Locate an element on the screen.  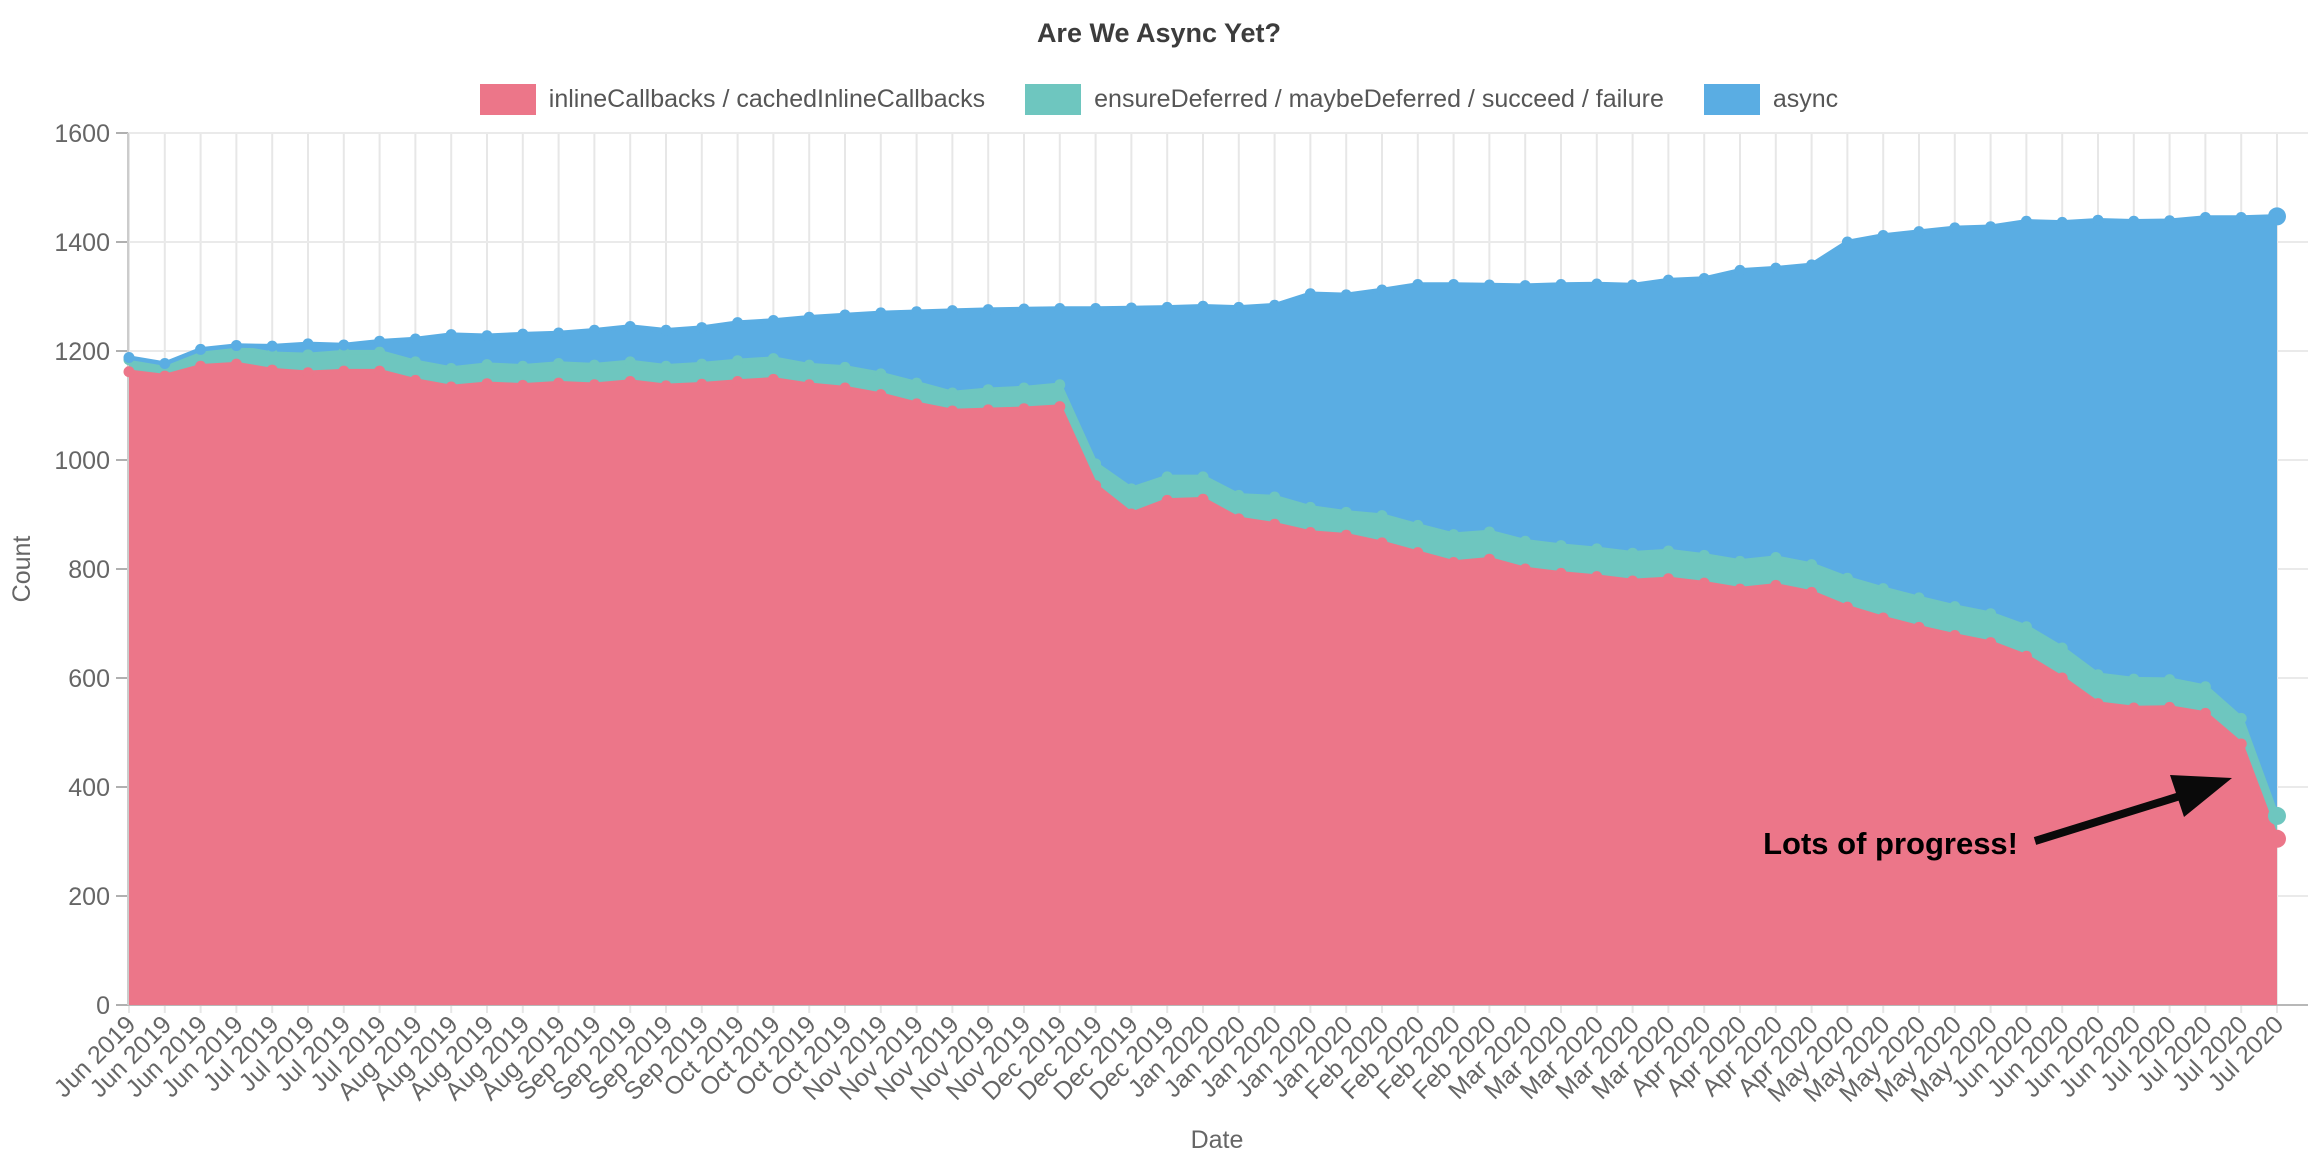
y-tick-label: 0 is located at coordinates (103, 1006).